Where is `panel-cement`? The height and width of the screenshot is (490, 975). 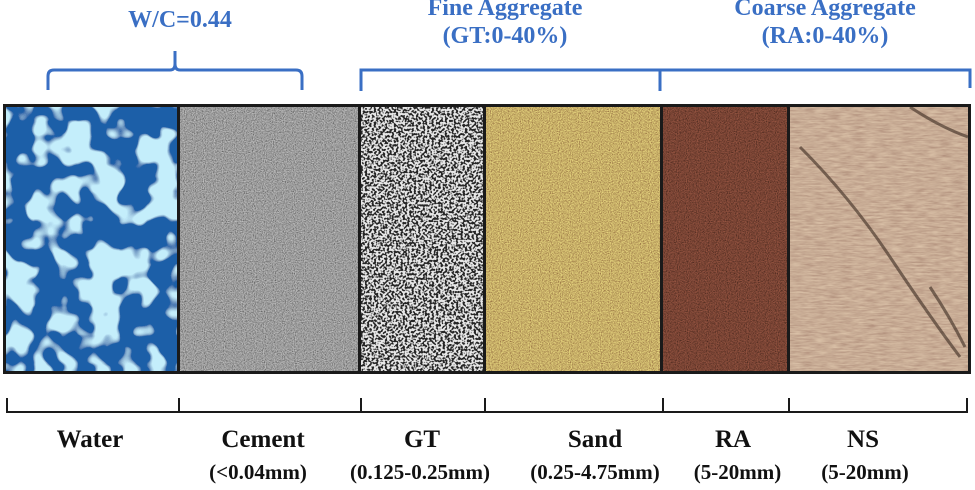 panel-cement is located at coordinates (269, 239).